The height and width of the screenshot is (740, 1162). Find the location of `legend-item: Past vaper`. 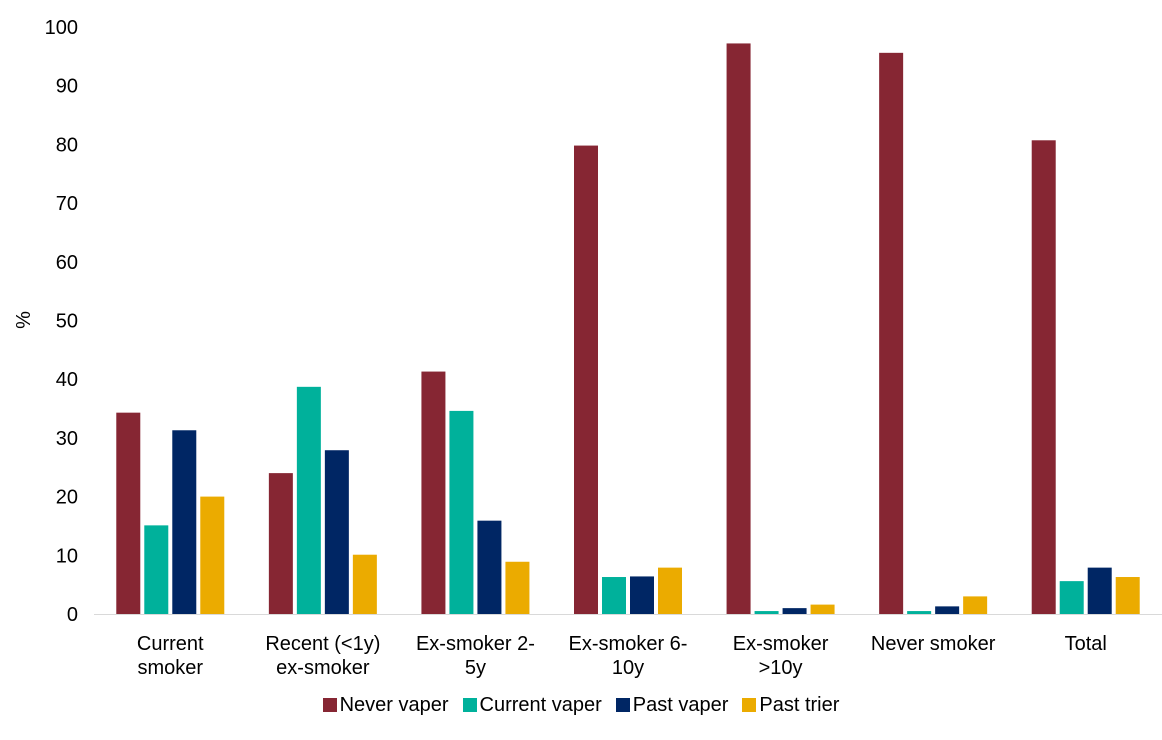

legend-item: Past vaper is located at coordinates (672, 705).